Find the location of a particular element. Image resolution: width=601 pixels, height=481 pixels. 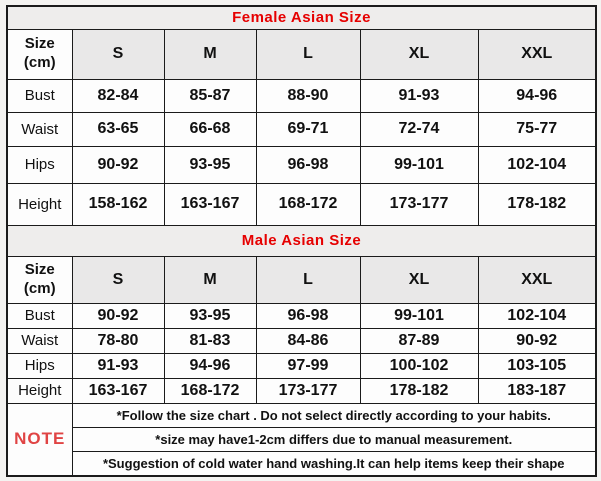

cell-value: 78-80 is located at coordinates (118, 340).